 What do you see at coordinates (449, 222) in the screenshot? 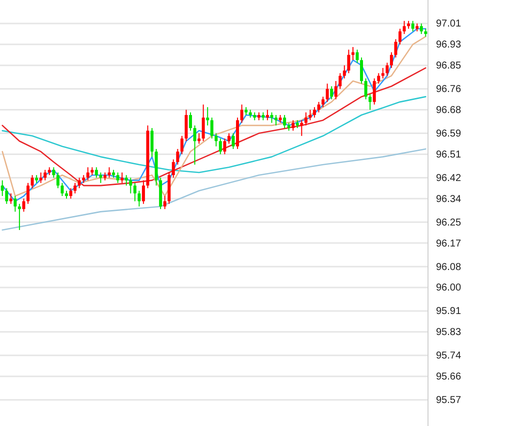
I see `y-tick-label: 96.25` at bounding box center [449, 222].